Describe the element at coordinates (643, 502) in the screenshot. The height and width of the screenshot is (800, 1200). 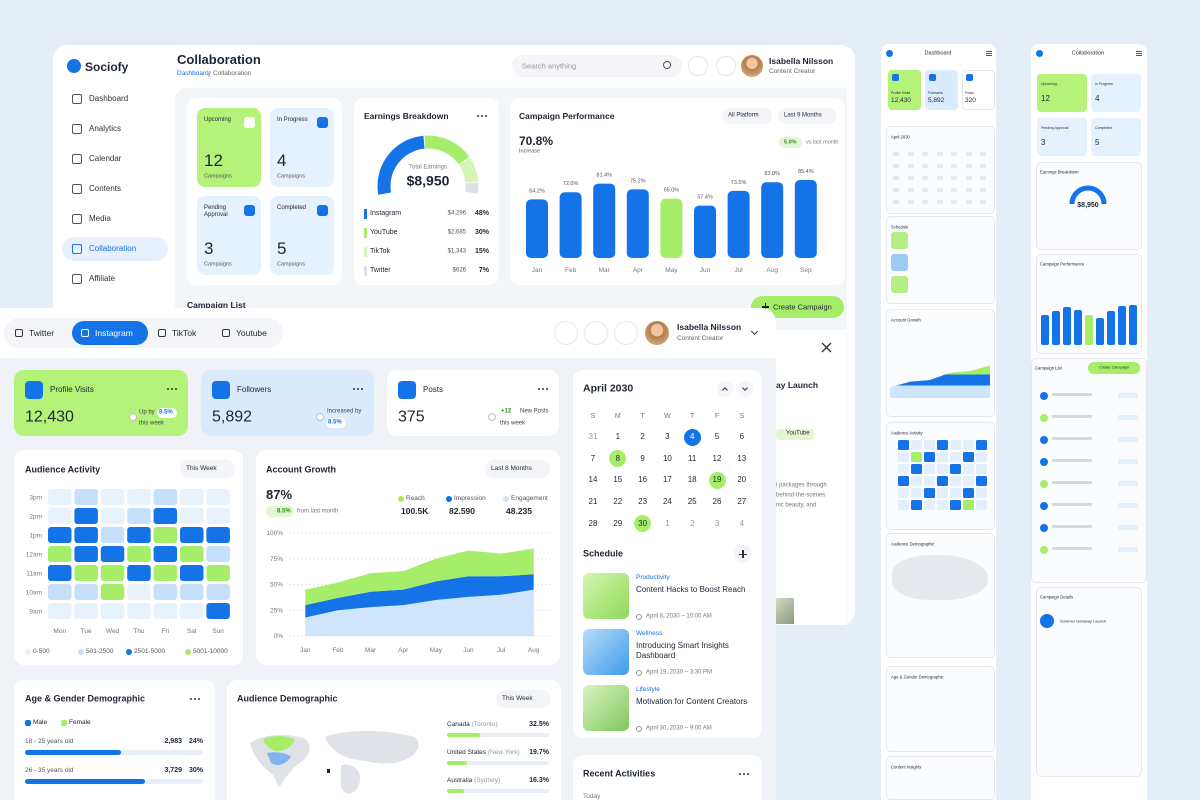
I see `day: 23` at that location.